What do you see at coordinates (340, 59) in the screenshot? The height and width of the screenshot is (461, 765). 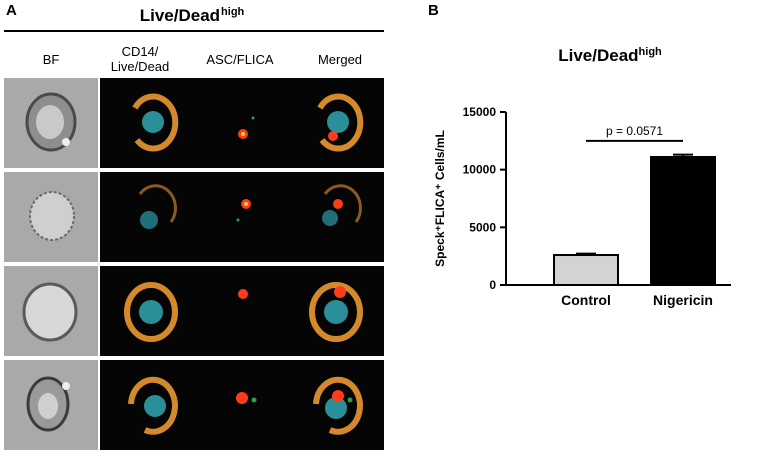 I see `column-header-merged: Merged` at bounding box center [340, 59].